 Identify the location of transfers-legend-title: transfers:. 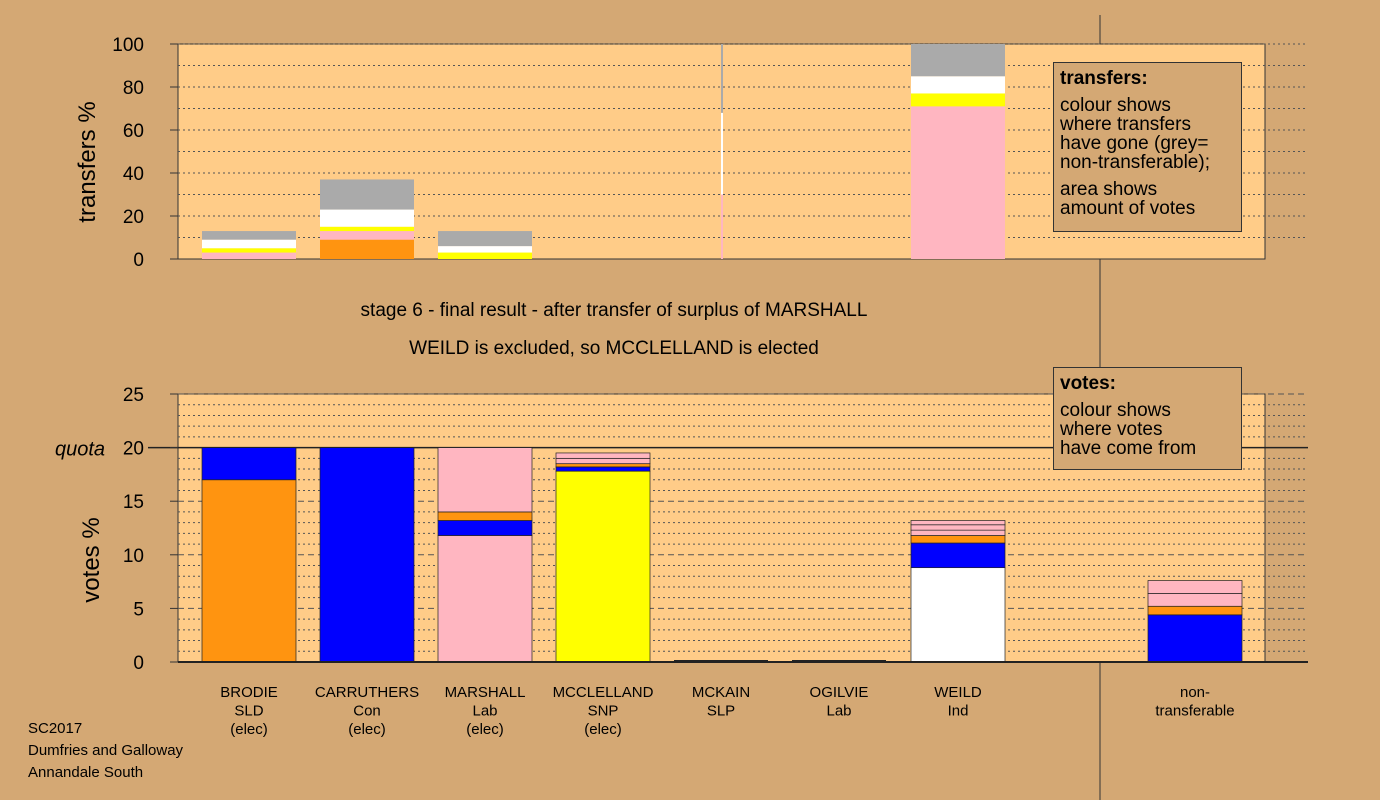
(1104, 78).